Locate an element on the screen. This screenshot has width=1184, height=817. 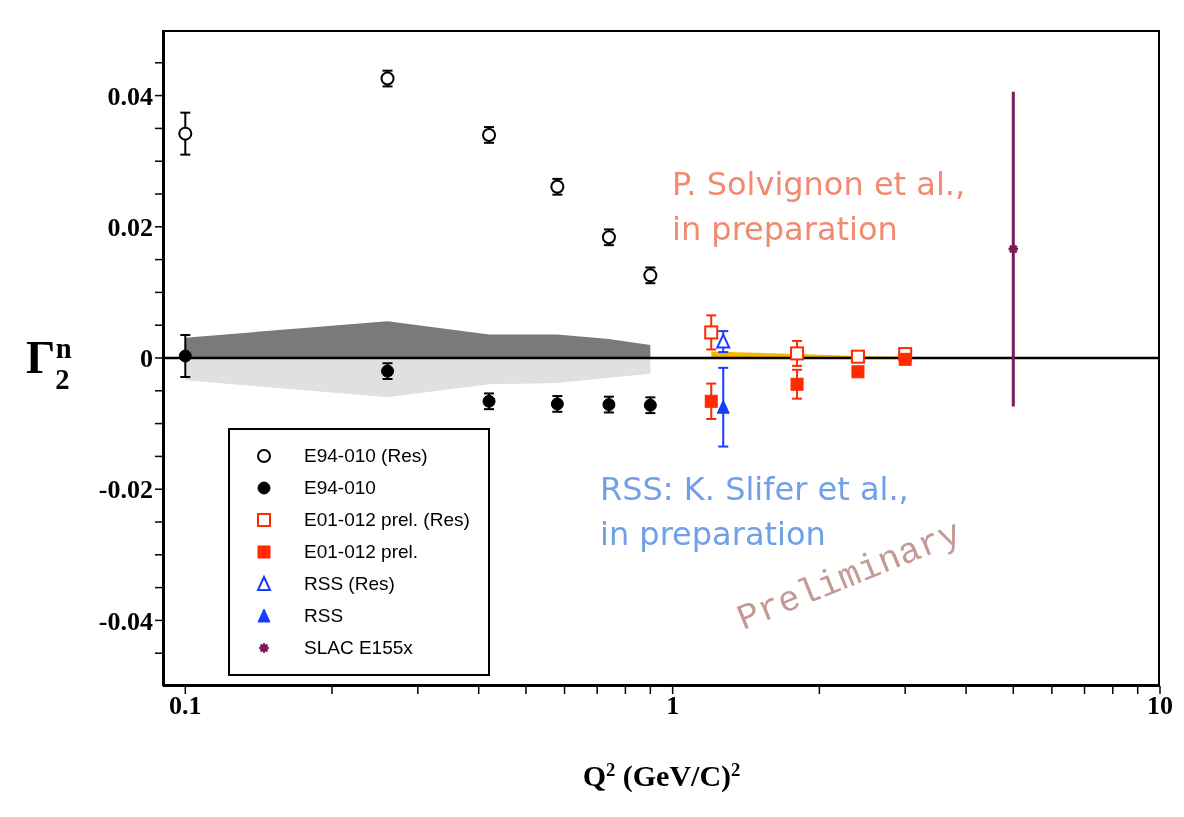
legend-label: RSS (Res) is located at coordinates (349, 584).